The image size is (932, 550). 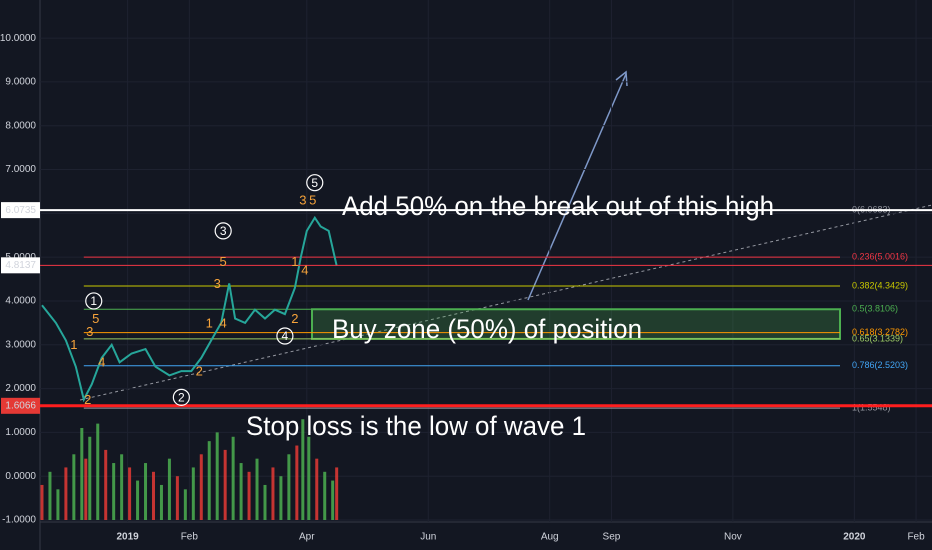 I want to click on y-tick-label: 2.0000, so click(x=20, y=388).